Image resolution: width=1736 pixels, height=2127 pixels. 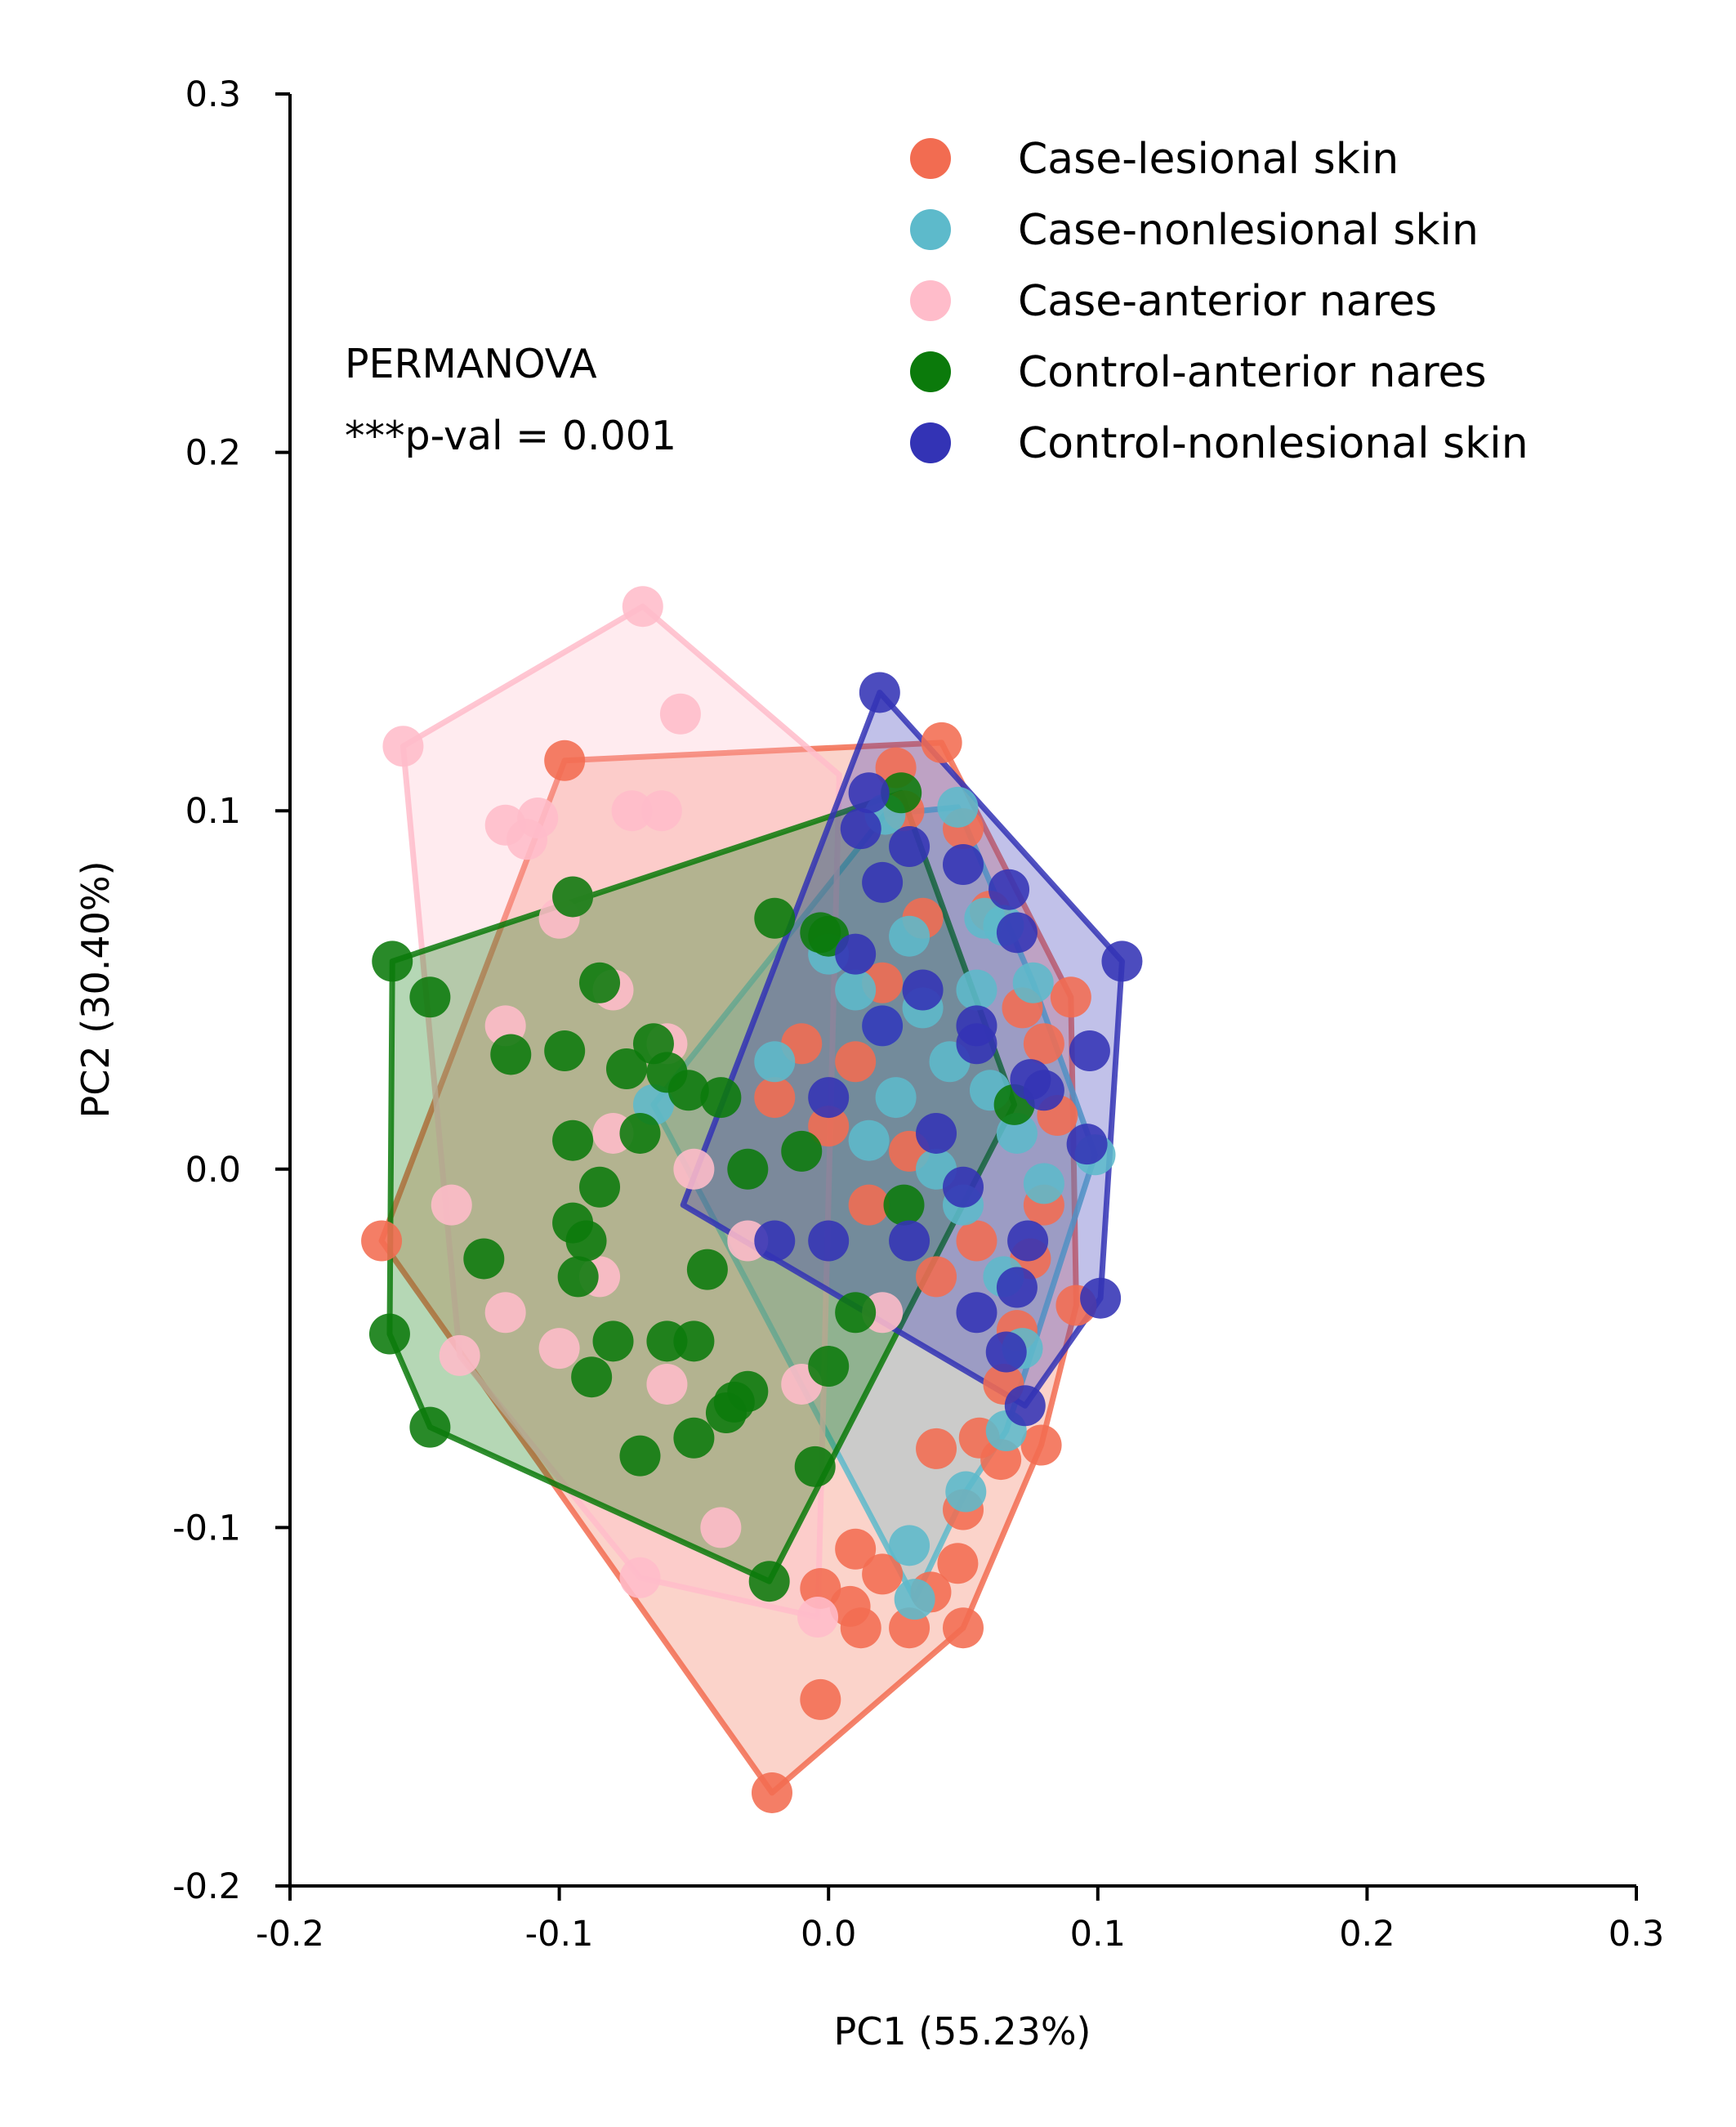 I want to click on legend-item-control-nonlesional-skin: Control-nonlesional skin, so click(x=1219, y=443).